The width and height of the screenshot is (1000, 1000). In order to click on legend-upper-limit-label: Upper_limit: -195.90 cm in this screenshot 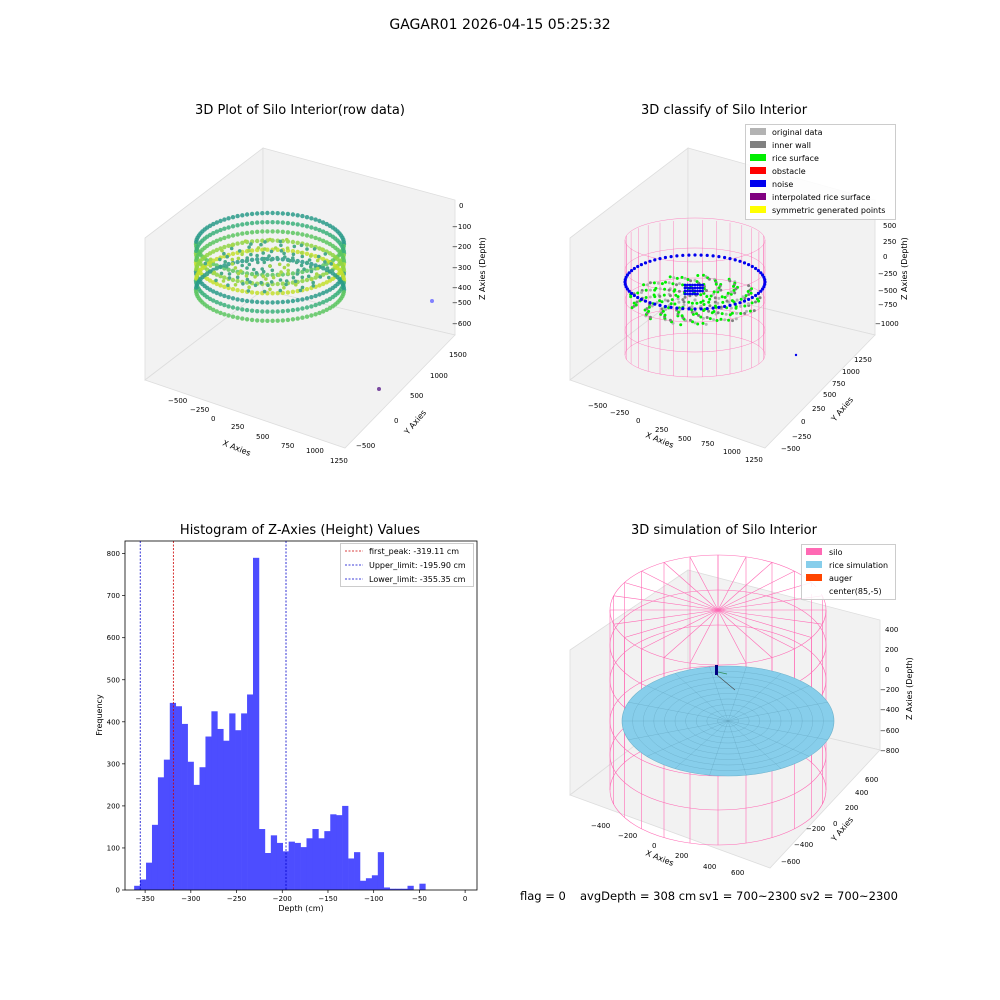, I will do `click(417, 565)`.